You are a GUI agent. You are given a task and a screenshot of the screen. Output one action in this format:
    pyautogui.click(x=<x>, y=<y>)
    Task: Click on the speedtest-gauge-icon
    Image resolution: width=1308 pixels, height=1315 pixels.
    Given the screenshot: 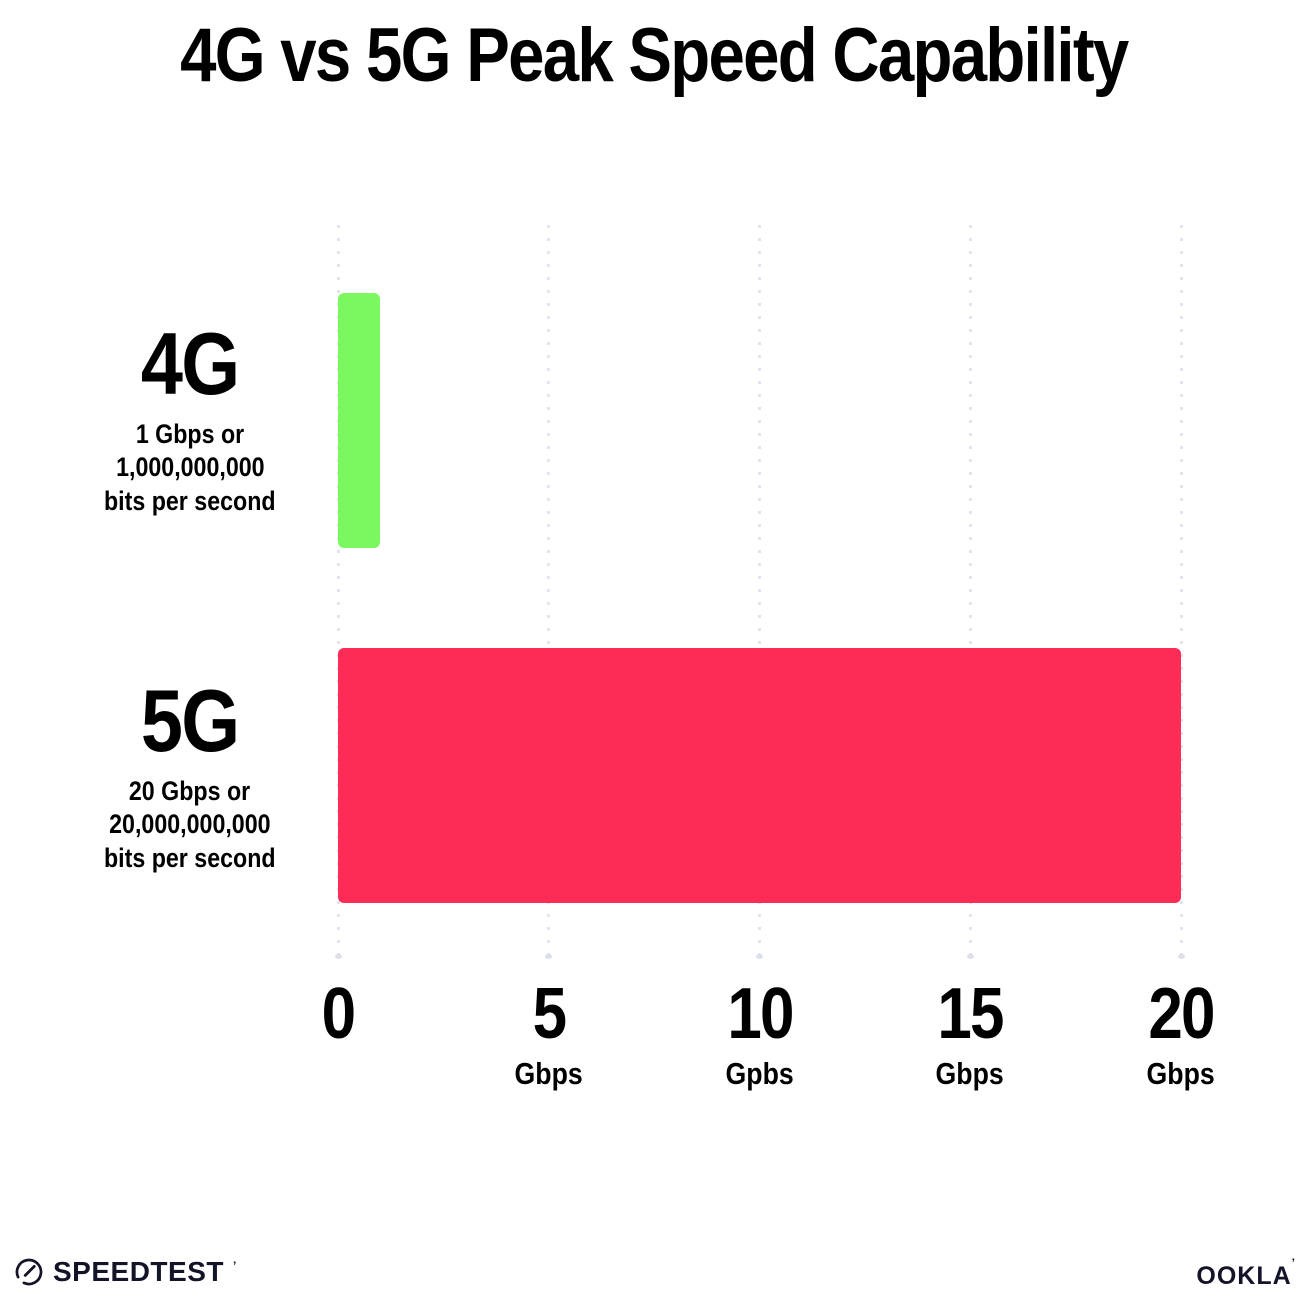 What is the action you would take?
    pyautogui.click(x=29, y=1272)
    